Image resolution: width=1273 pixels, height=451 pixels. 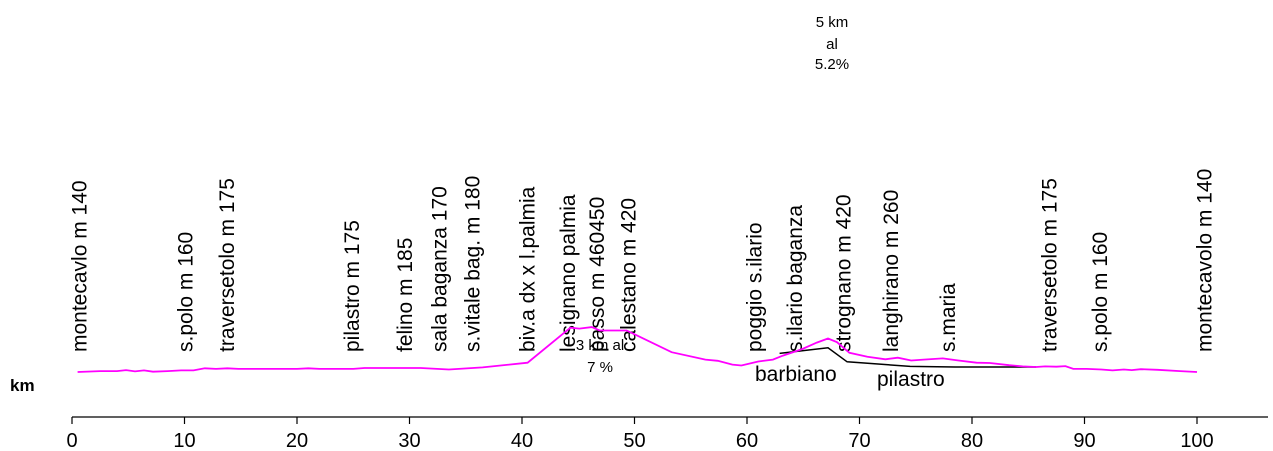 What do you see at coordinates (844, 273) in the screenshot?
I see `place-label: strognano m 420` at bounding box center [844, 273].